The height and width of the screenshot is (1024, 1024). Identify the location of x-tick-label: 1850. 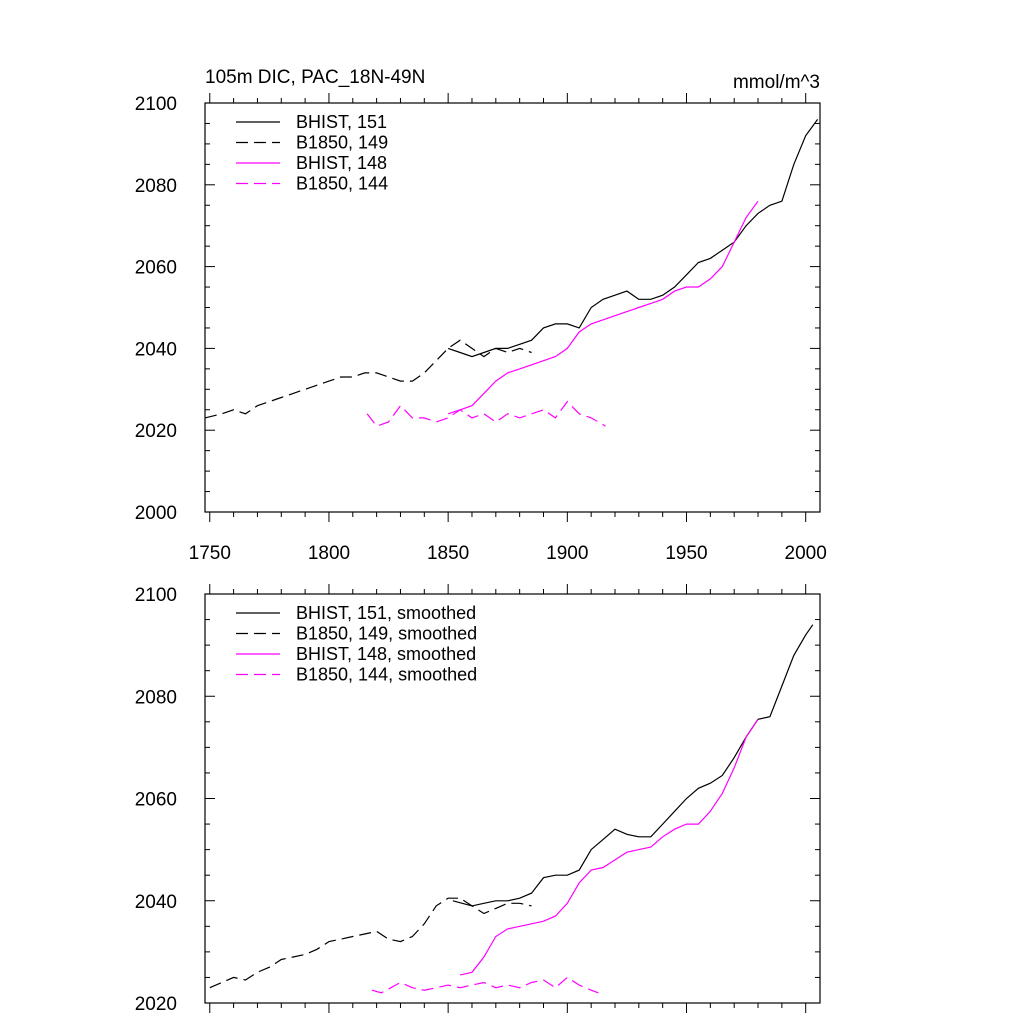
(448, 553).